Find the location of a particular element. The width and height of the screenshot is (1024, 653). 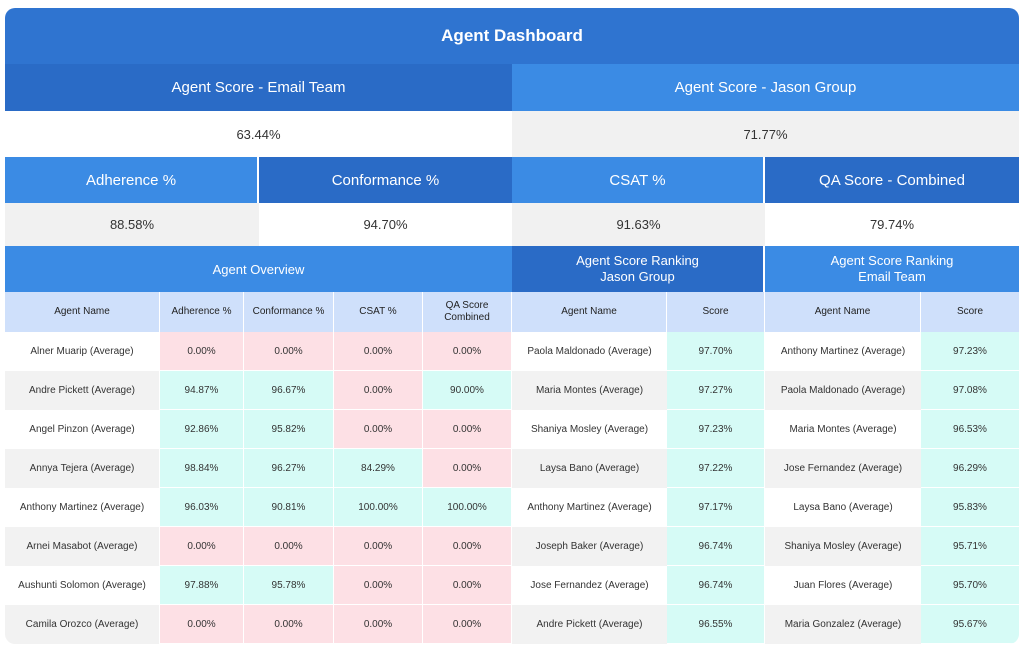

jason-col-agent-name: Agent Name is located at coordinates (589, 312).